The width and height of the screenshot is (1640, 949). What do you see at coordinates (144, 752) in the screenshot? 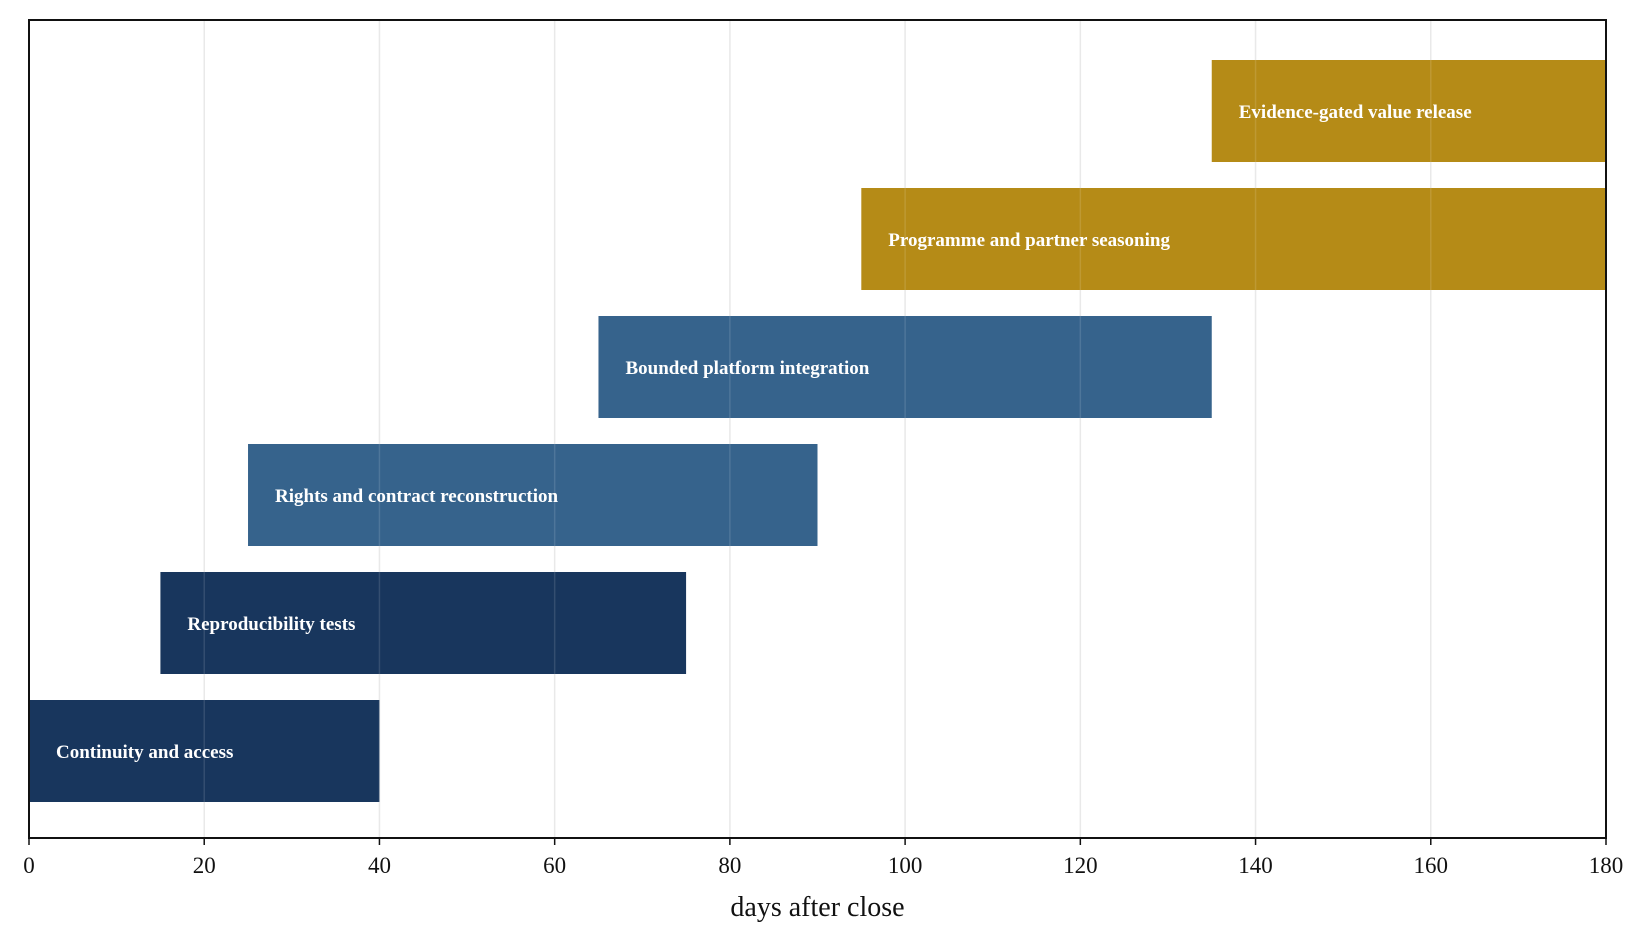
I see `task-bar-label: Continuity and access` at bounding box center [144, 752].